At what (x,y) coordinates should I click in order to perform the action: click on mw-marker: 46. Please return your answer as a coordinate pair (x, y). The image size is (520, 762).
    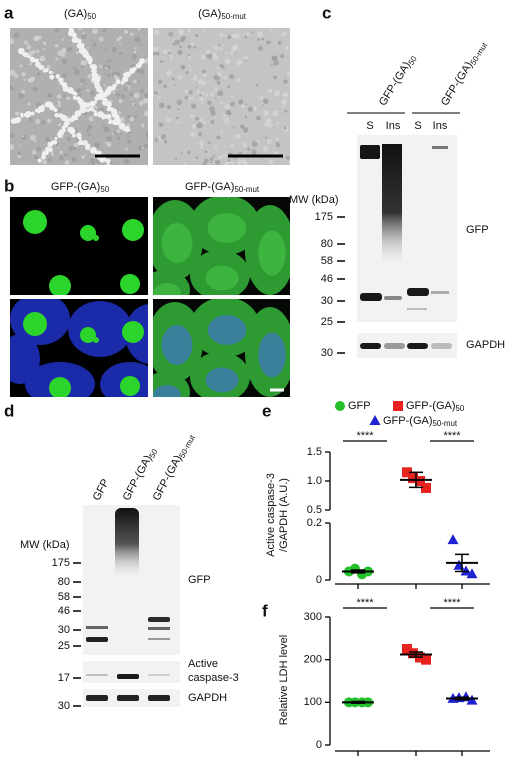
    Looking at the image, I should click on (64, 611).